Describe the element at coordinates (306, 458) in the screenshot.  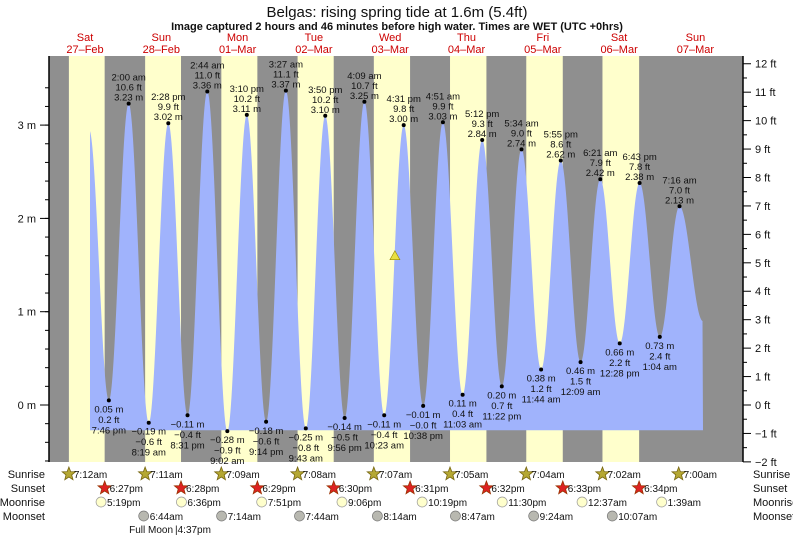
I see `low-tide-label: 9:43 am` at that location.